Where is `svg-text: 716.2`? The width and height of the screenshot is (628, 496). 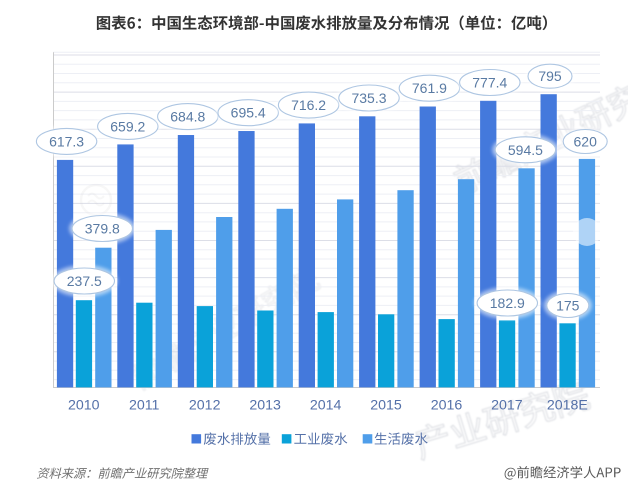
svg-text: 716.2 is located at coordinates (308, 105).